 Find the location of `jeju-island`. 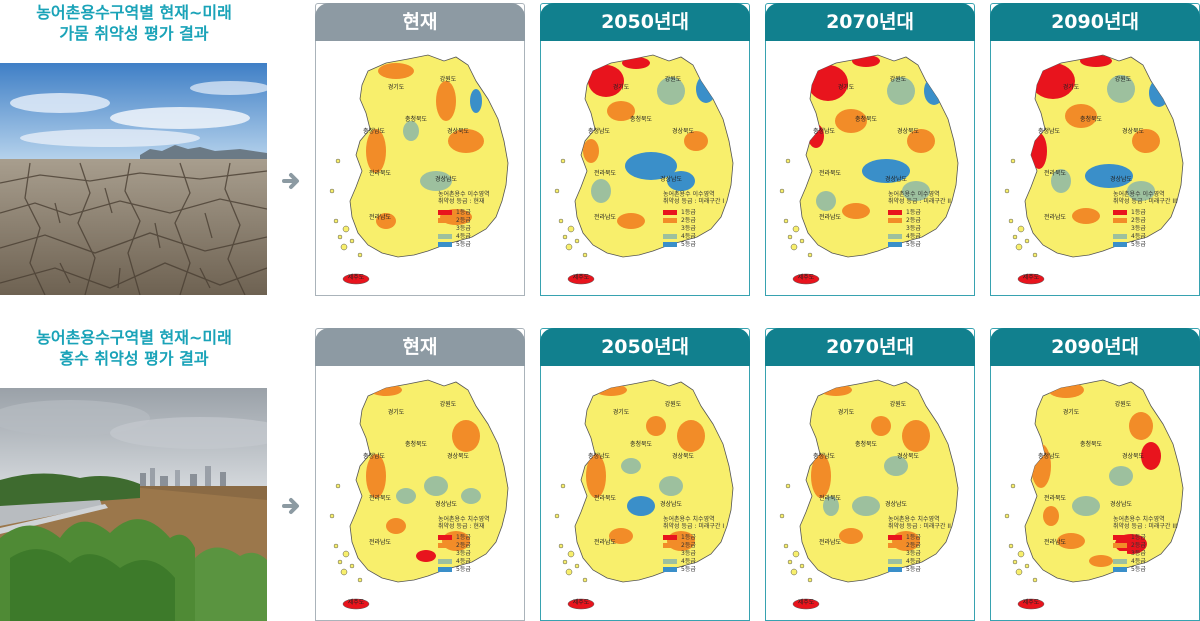

jeju-island is located at coordinates (806, 279).